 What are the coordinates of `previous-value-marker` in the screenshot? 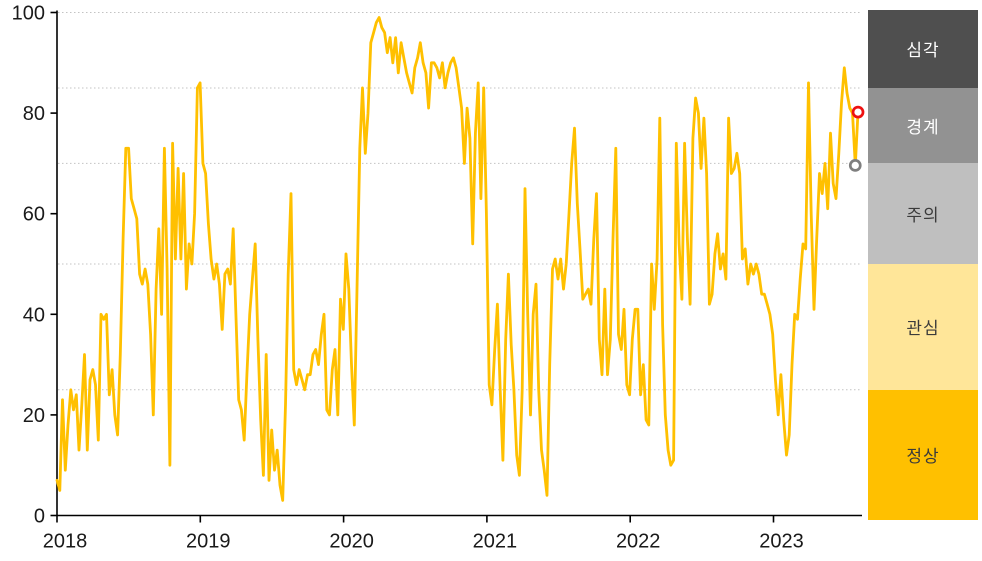 It's located at (855, 165).